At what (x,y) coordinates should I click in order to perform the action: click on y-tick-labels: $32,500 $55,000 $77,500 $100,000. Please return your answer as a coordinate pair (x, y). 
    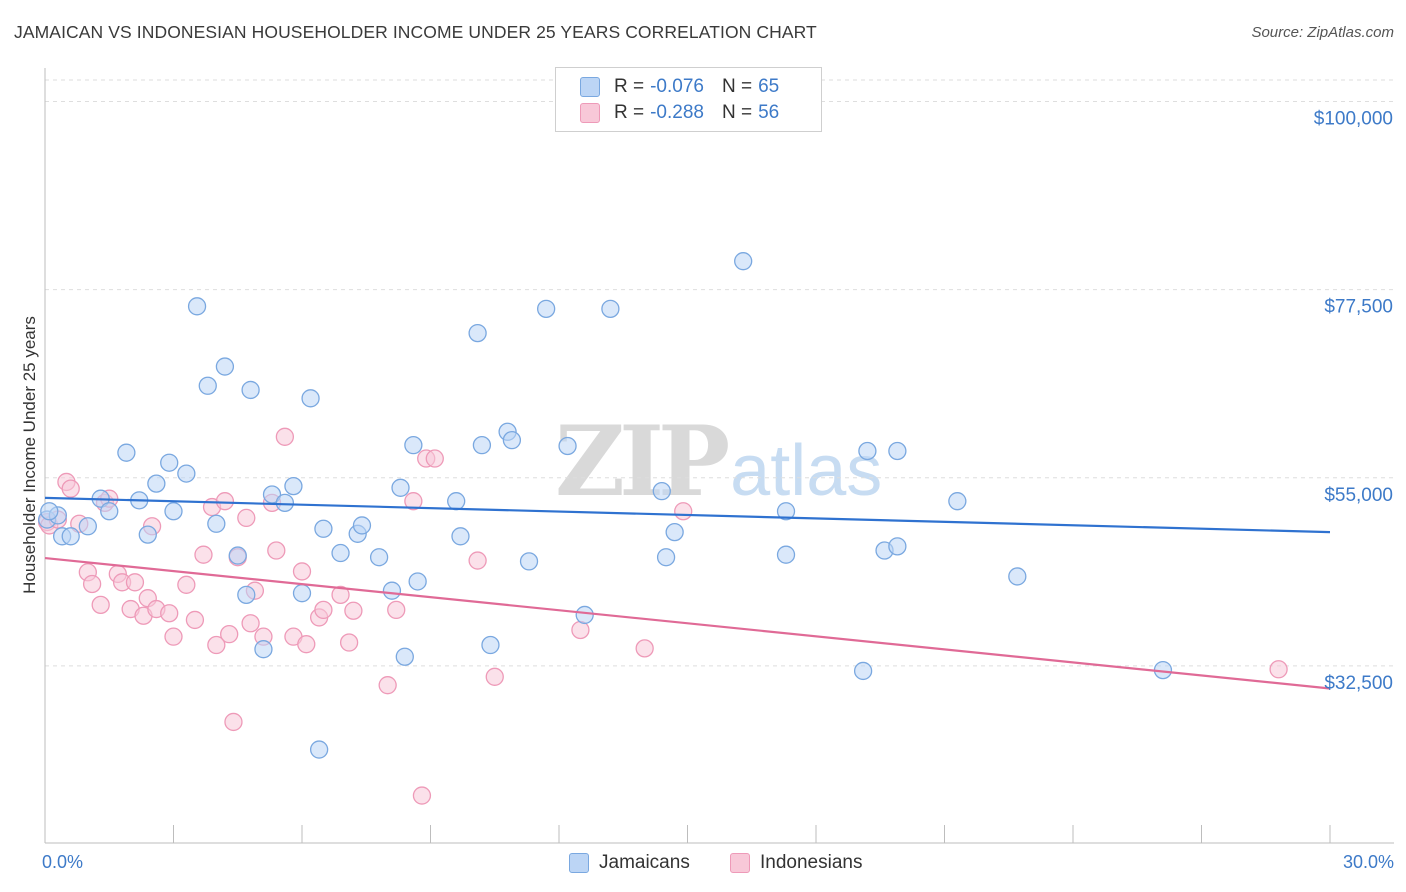
    Looking at the image, I should click on (1353, 400).